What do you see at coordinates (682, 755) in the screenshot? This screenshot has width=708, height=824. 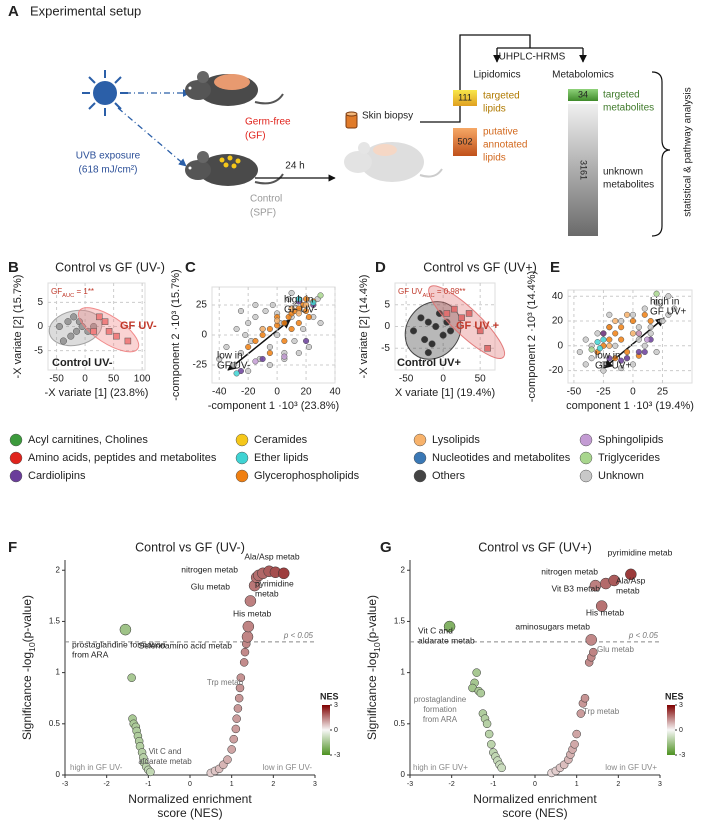 I see `colorbar-tick-label: -3` at bounding box center [682, 755].